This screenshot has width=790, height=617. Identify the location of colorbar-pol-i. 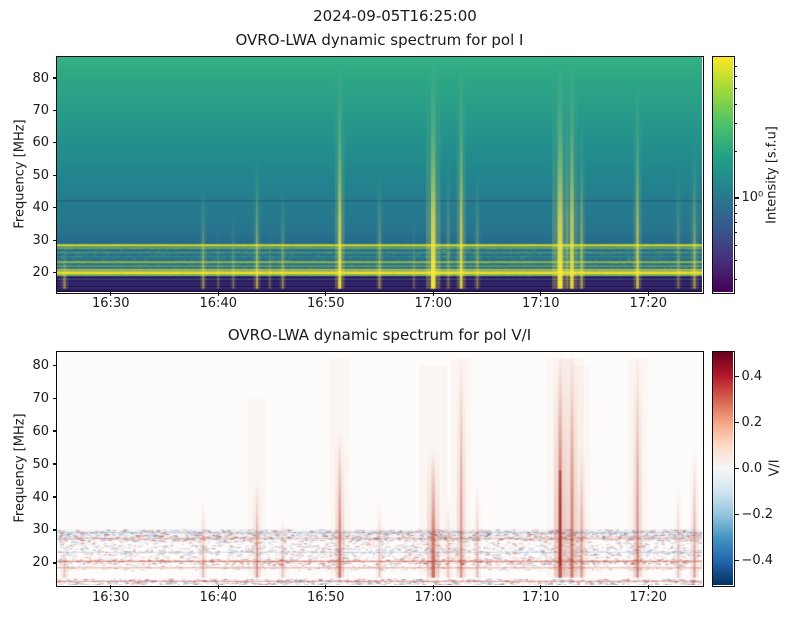
(723, 174).